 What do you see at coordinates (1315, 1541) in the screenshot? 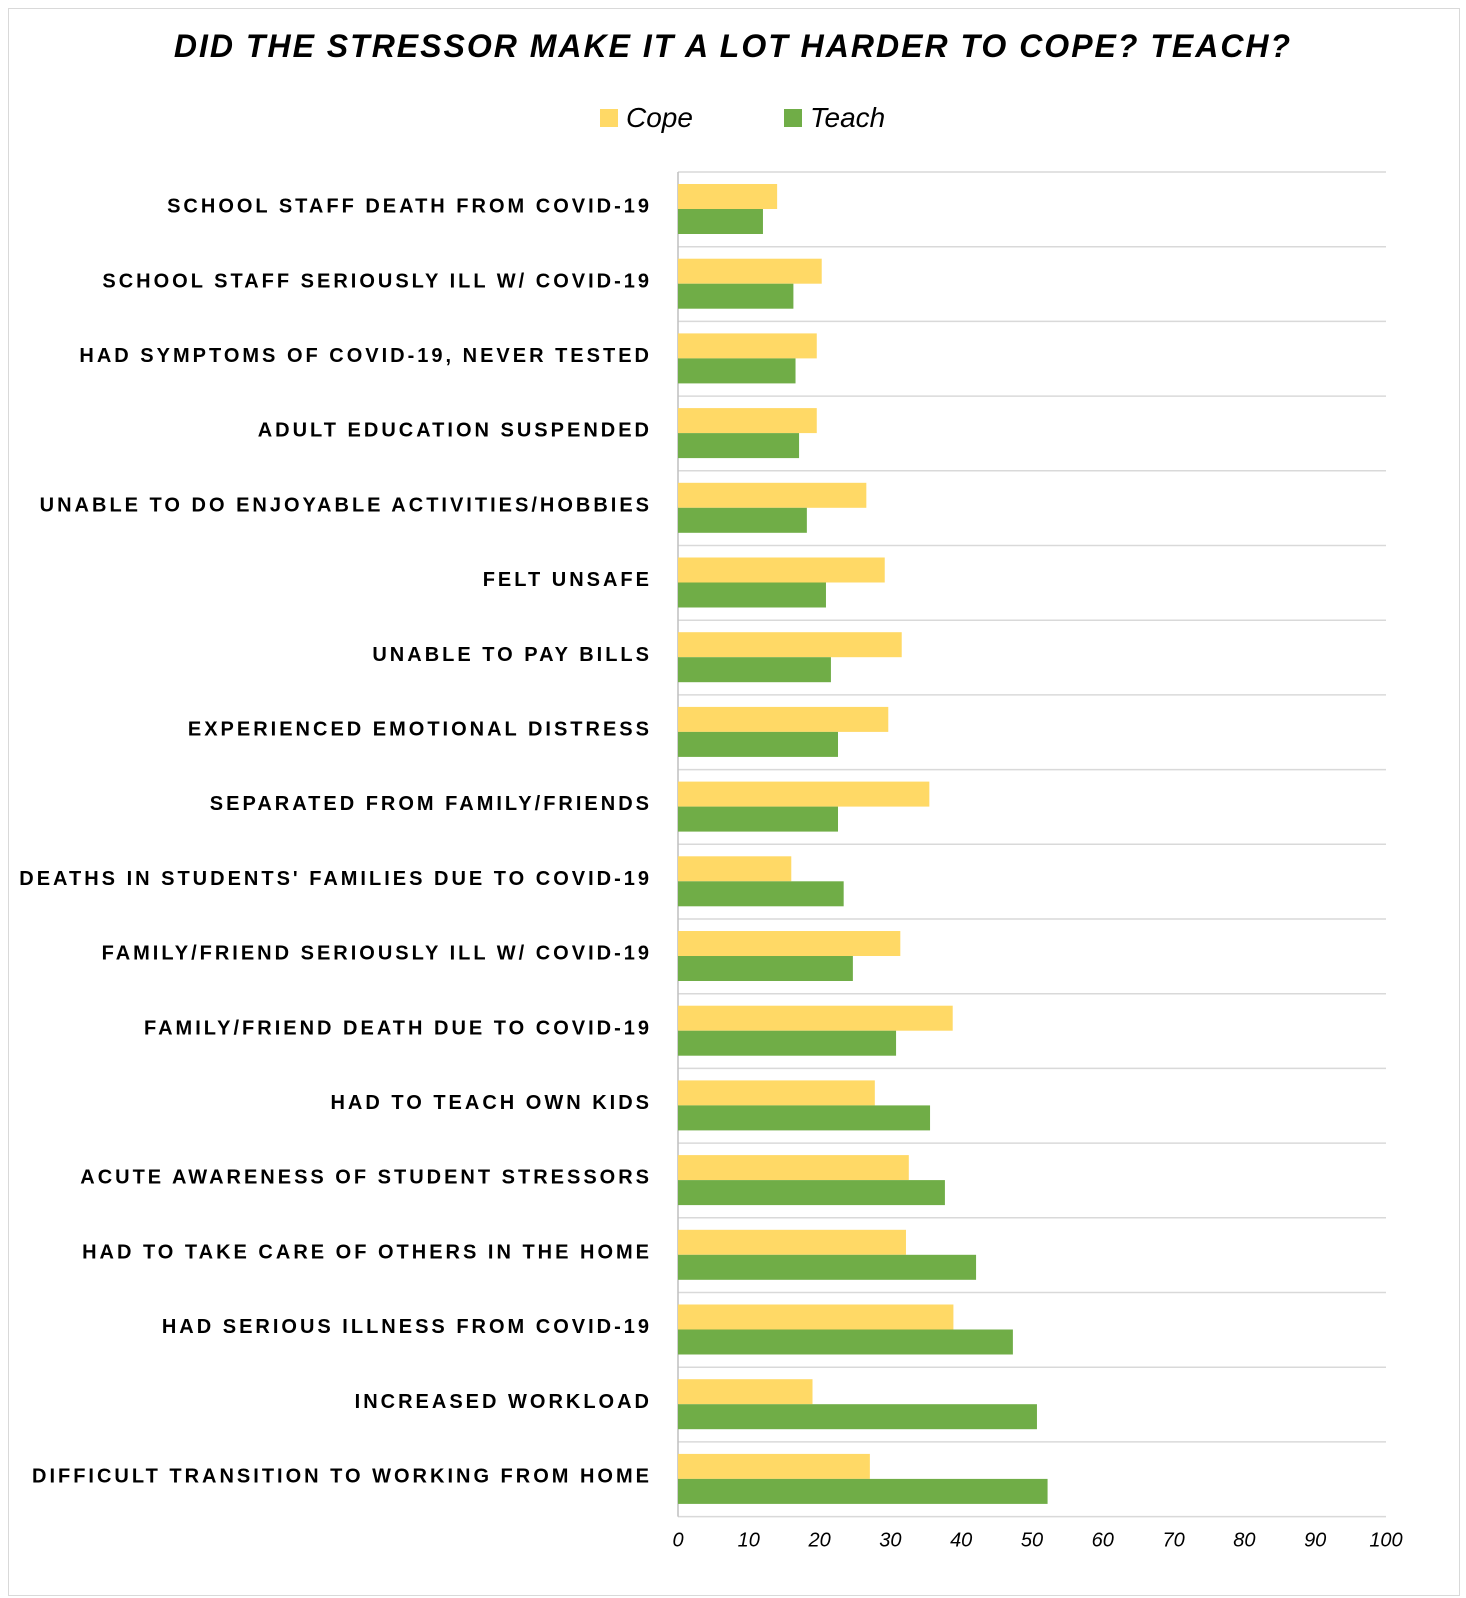
I see `x-tick-label: 90` at bounding box center [1315, 1541].